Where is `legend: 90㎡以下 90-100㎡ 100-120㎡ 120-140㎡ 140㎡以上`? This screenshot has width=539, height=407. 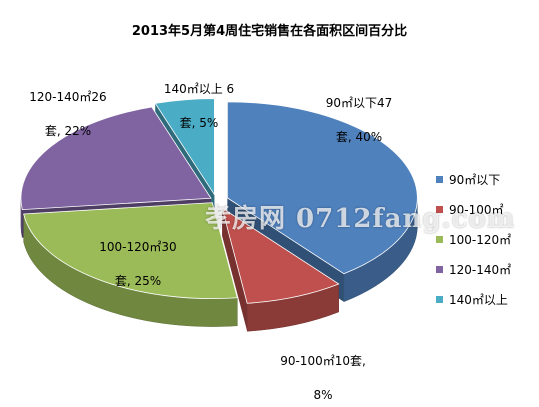 legend: 90㎡以下 90-100㎡ 100-120㎡ 120-140㎡ 140㎡以上 is located at coordinates (473, 245).